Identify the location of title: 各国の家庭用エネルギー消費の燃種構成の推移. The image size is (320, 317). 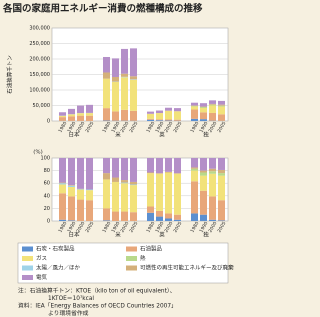
(102, 9).